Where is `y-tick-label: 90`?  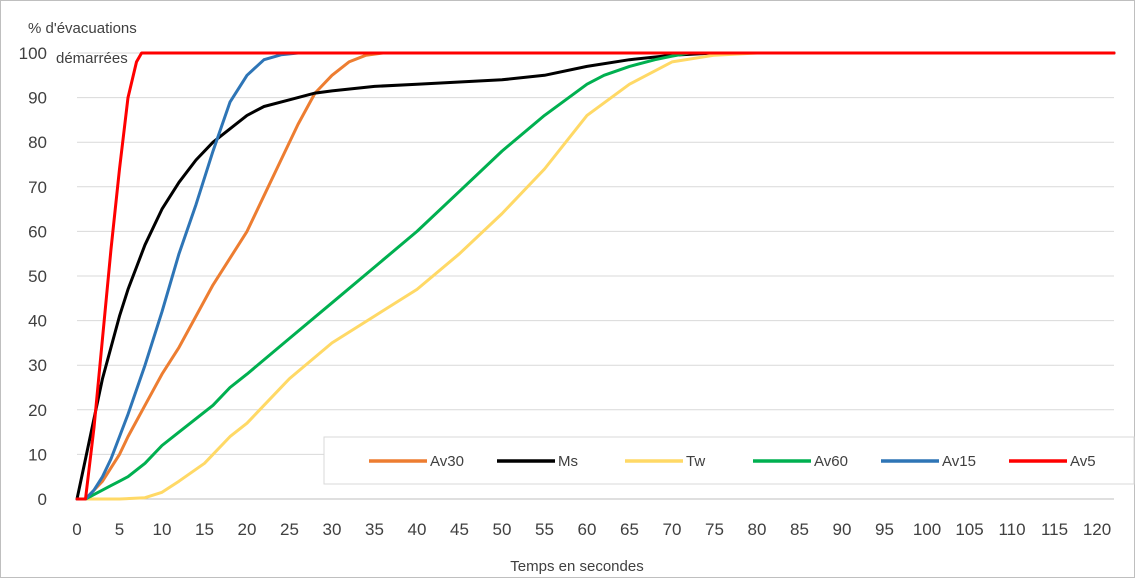 y-tick-label: 90 is located at coordinates (37, 98).